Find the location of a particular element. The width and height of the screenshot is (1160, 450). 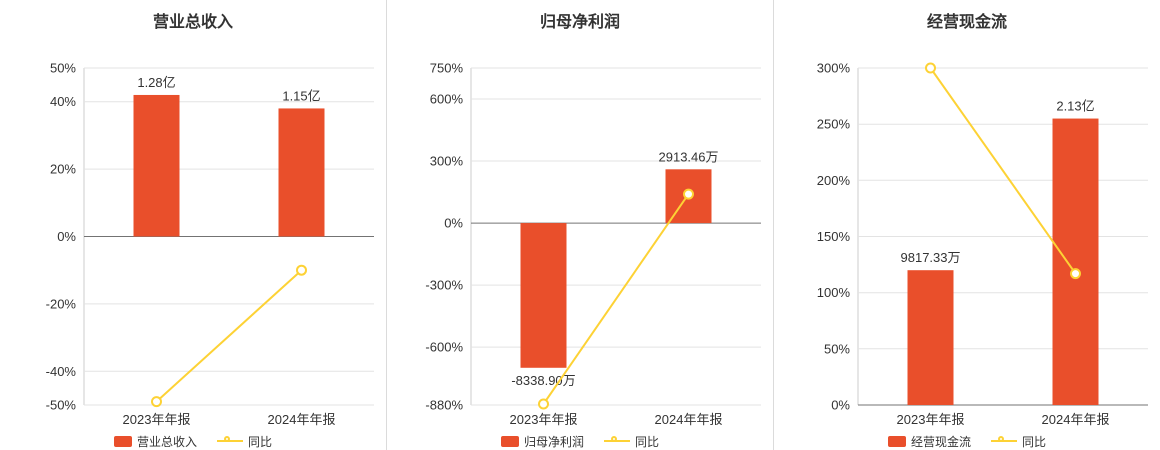

y-tick-label: 40% is located at coordinates (63, 101).